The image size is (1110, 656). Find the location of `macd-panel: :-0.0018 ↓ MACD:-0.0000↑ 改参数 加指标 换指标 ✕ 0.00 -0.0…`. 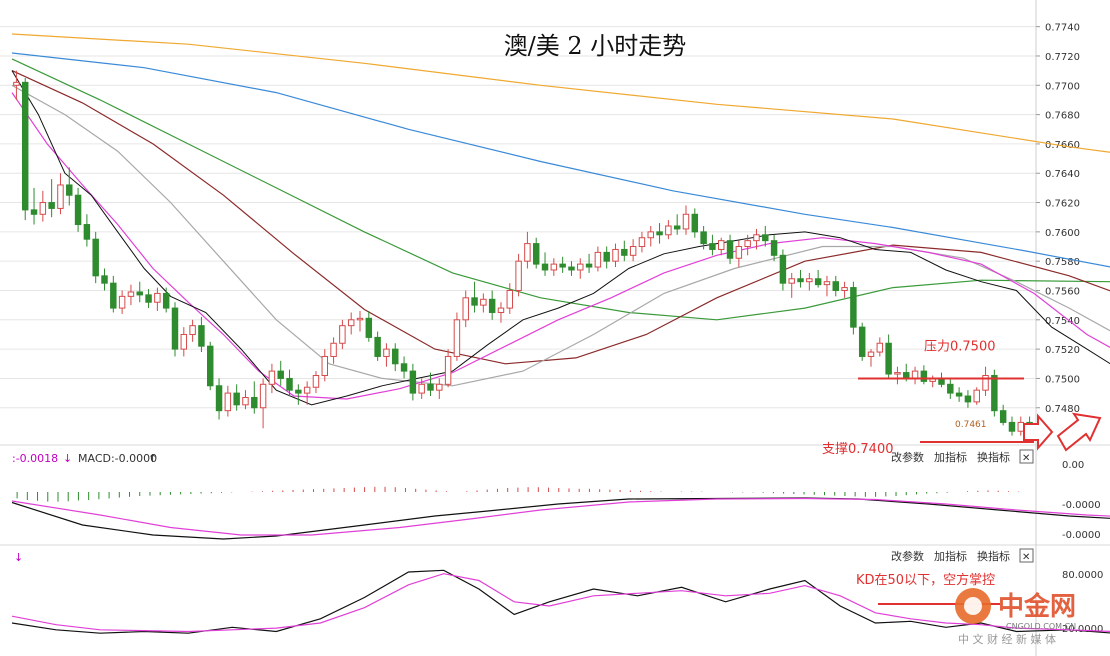

macd-panel: :-0.0018 ↓ MACD:-0.0000↑ 改参数 加指标 换指标 ✕ 0.00 -0.0… is located at coordinates (560, 495).